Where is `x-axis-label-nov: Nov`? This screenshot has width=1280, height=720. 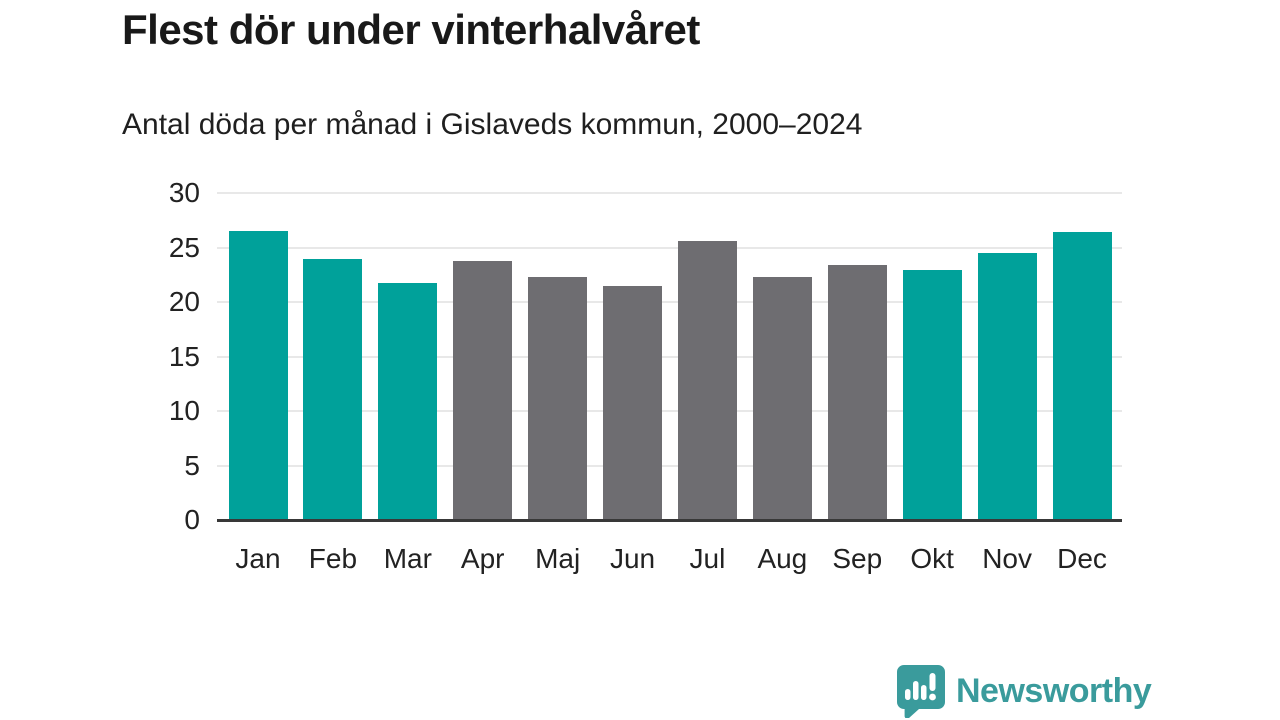 x-axis-label-nov: Nov is located at coordinates (1007, 558).